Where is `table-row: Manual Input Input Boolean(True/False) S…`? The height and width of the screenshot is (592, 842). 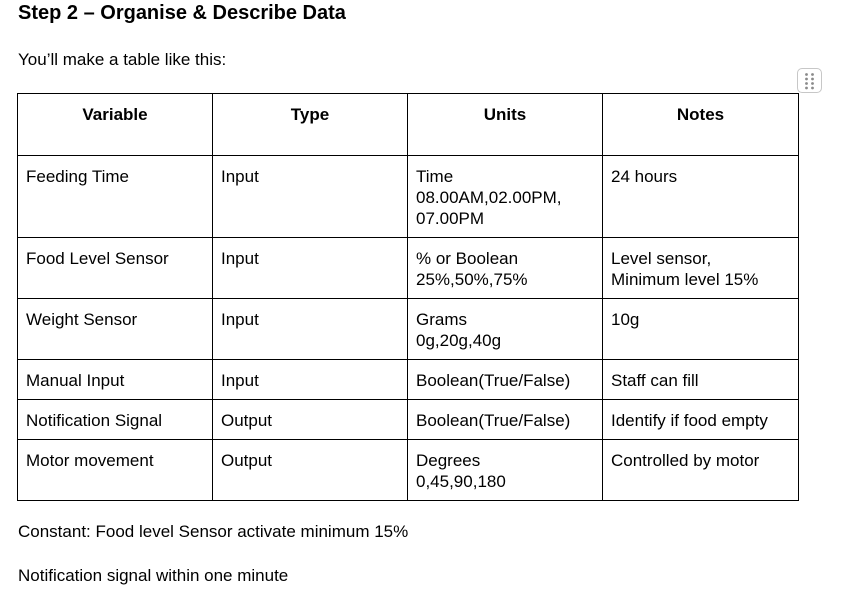
table-row: Manual Input Input Boolean(True/False) S… is located at coordinates (408, 379).